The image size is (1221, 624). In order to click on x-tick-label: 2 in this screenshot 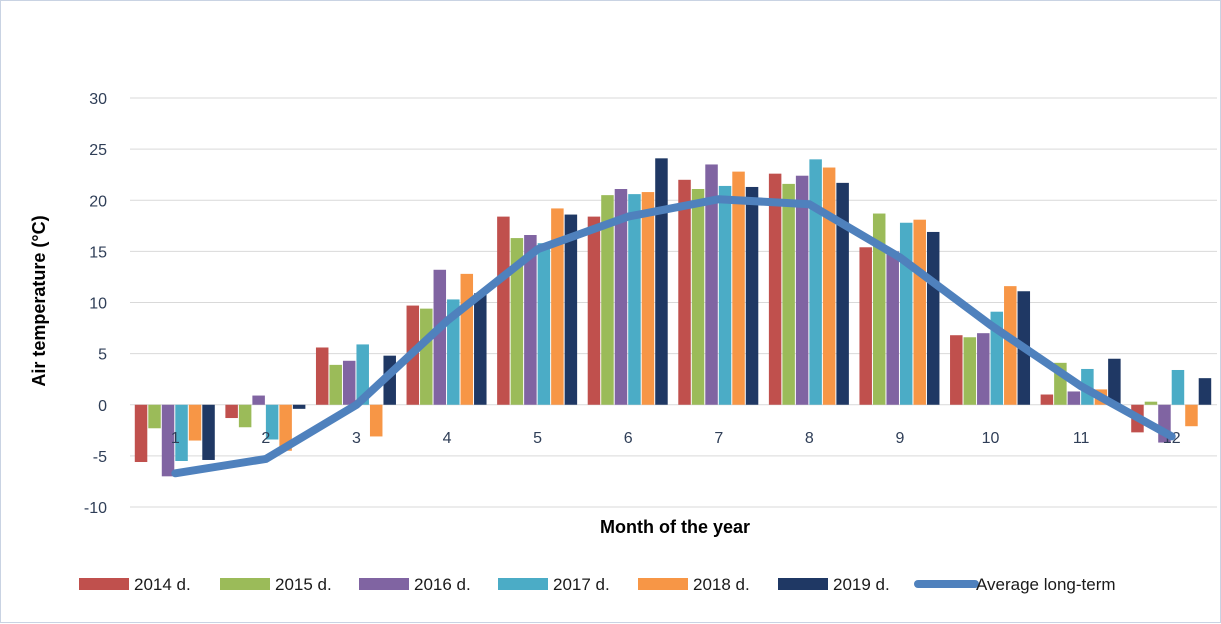, I will do `click(265, 438)`.